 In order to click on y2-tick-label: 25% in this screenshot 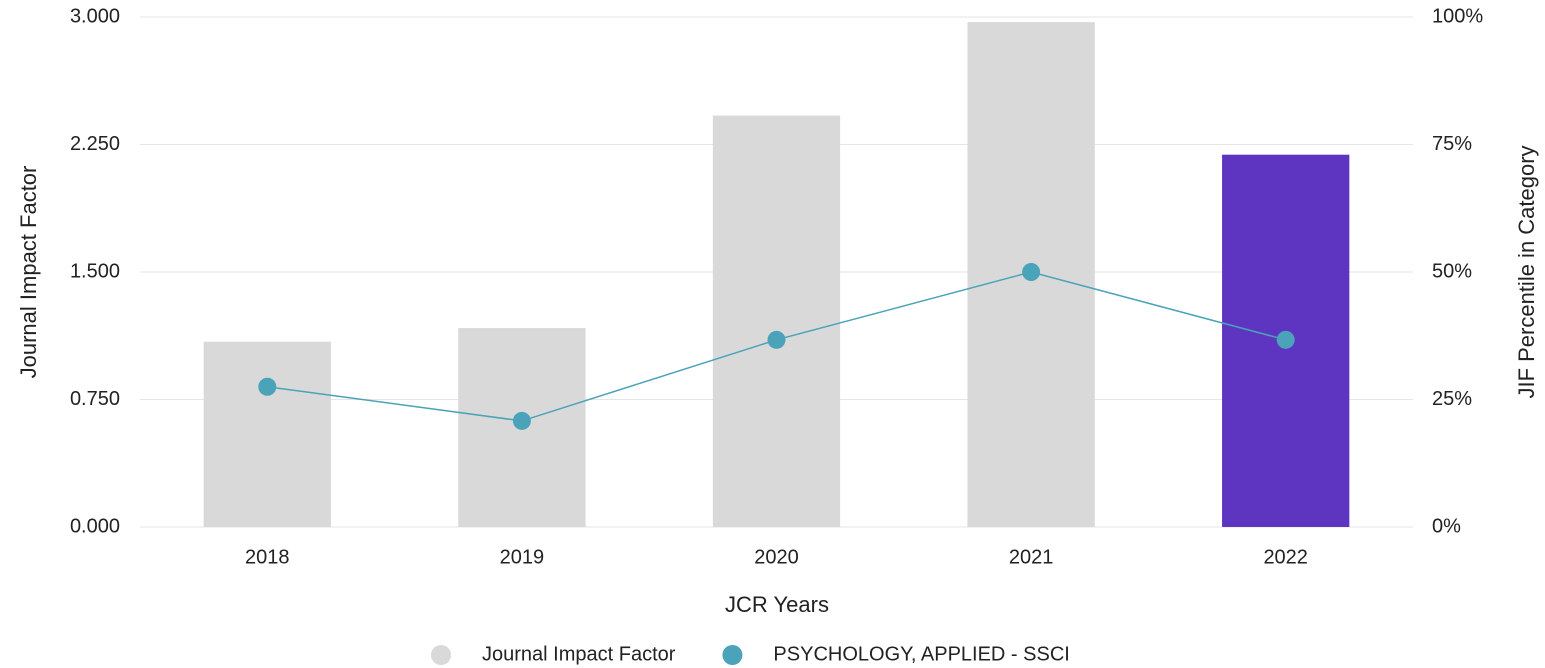, I will do `click(1452, 399)`.